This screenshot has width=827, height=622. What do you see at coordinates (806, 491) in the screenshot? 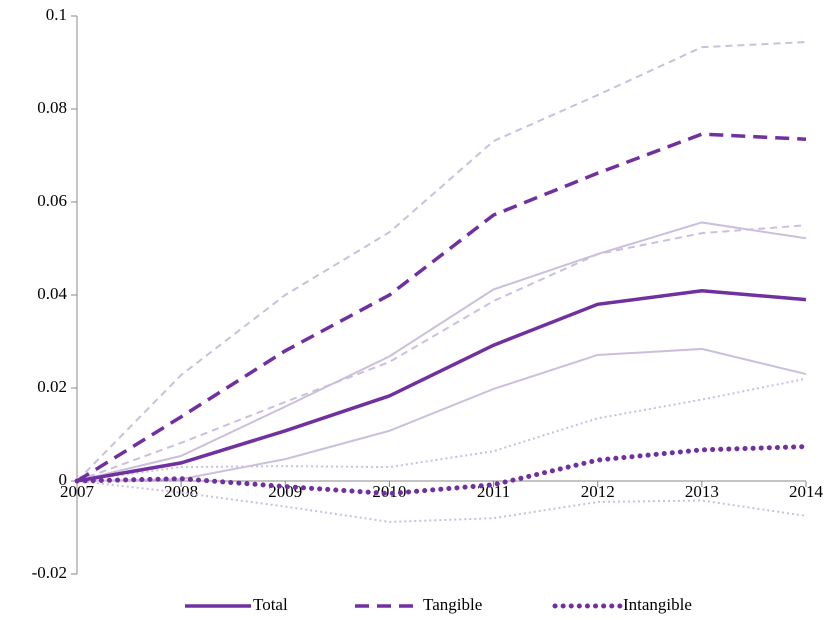
I see `x-tick-label: 2014` at bounding box center [806, 491].